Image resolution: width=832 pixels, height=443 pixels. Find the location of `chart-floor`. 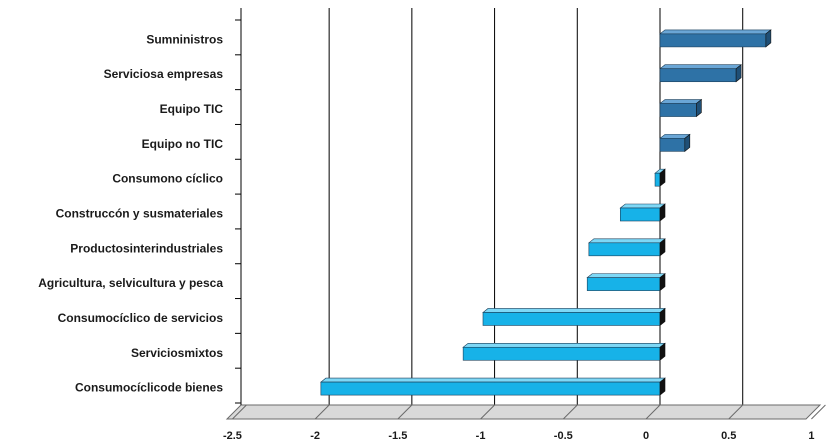

chart-floor is located at coordinates (525, 412).